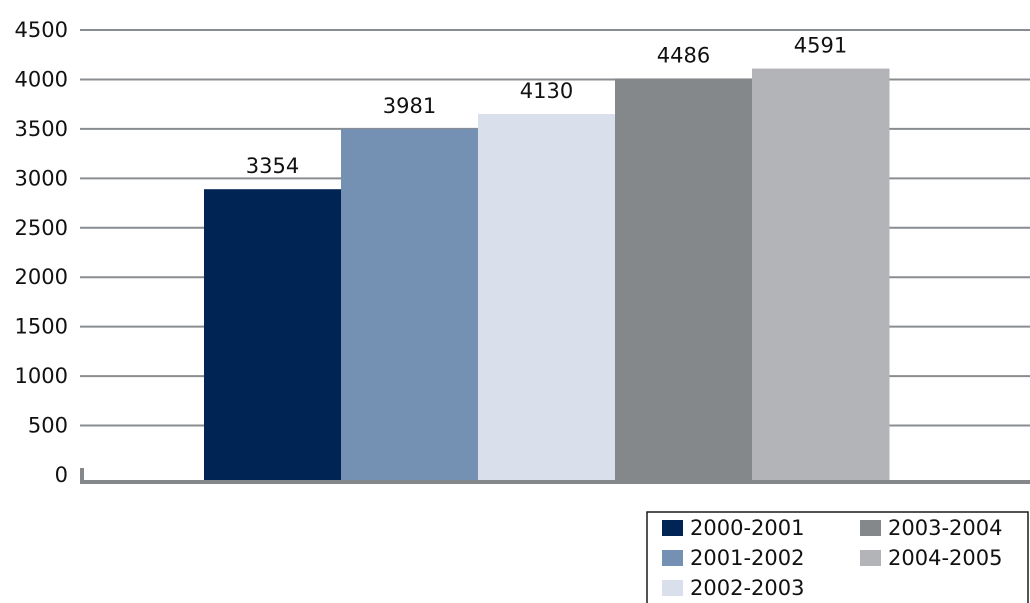  What do you see at coordinates (272, 166) in the screenshot?
I see `data-label: 3354` at bounding box center [272, 166].